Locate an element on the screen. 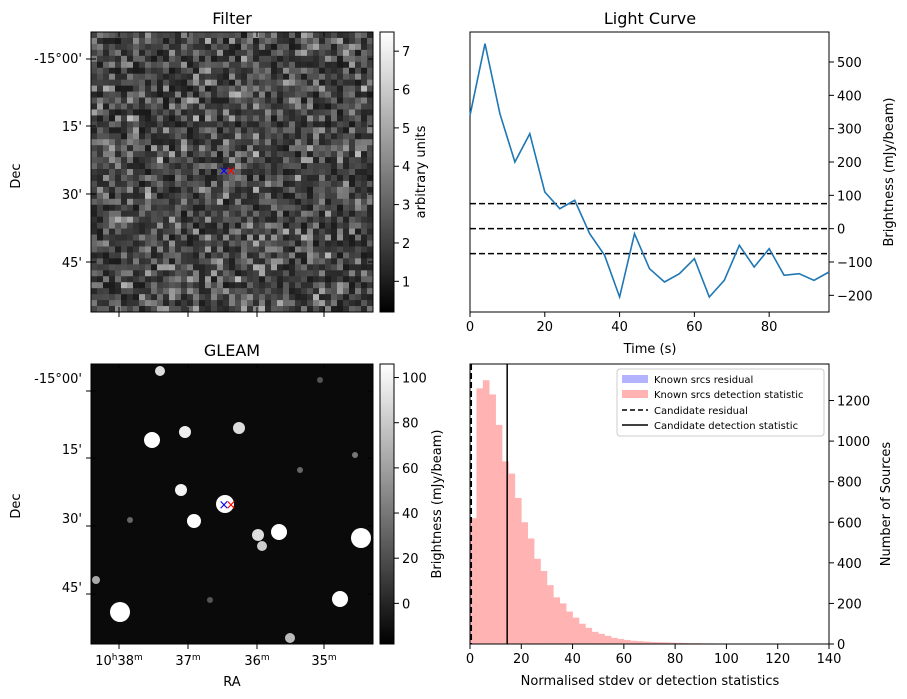 Image resolution: width=907 pixels, height=699 pixels. gleam-marker-blue: × is located at coordinates (224, 505).